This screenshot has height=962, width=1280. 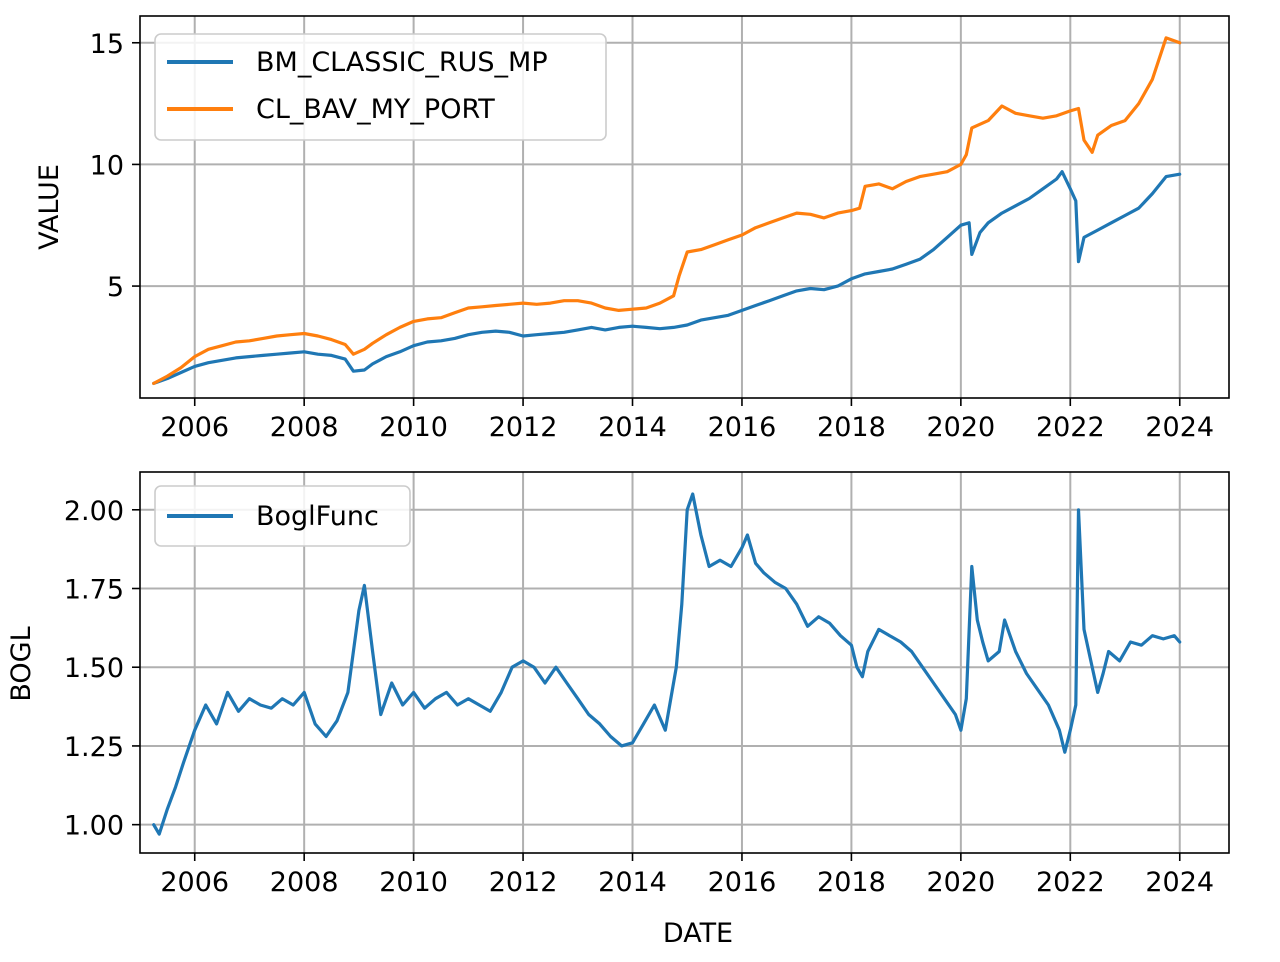 What do you see at coordinates (1179, 427) in the screenshot?
I see `value-x-tick-label: 2024` at bounding box center [1179, 427].